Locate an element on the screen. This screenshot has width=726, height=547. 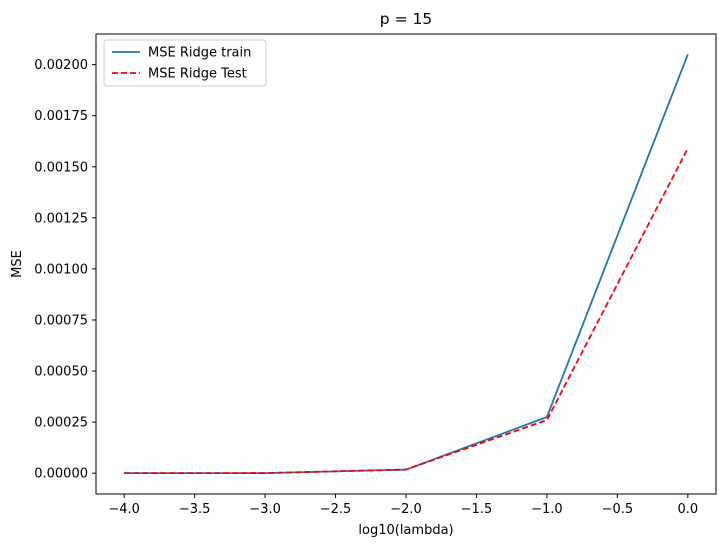
y-tick-label: 0.00175 is located at coordinates (61, 116).